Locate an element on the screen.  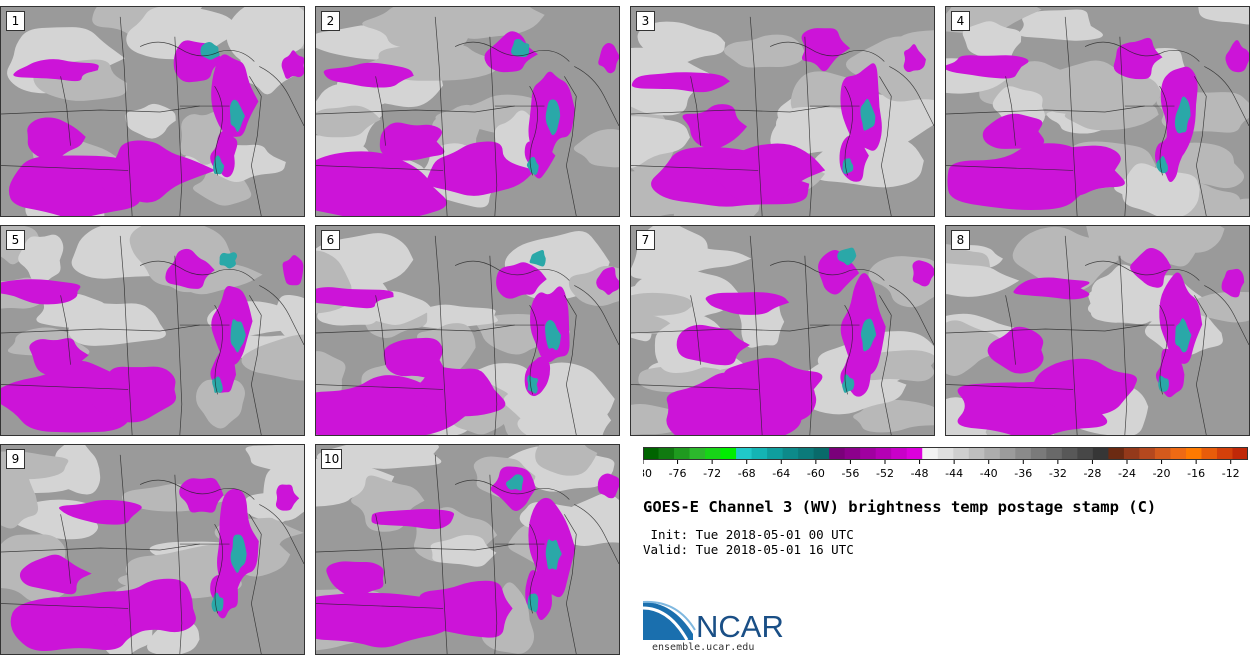
panel-number: 5 is located at coordinates (15, 240).